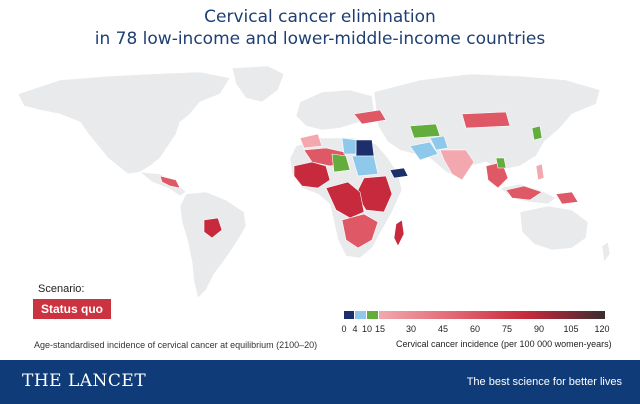 The height and width of the screenshot is (404, 640). What do you see at coordinates (570, 329) in the screenshot?
I see `legend-tick: 105` at bounding box center [570, 329].